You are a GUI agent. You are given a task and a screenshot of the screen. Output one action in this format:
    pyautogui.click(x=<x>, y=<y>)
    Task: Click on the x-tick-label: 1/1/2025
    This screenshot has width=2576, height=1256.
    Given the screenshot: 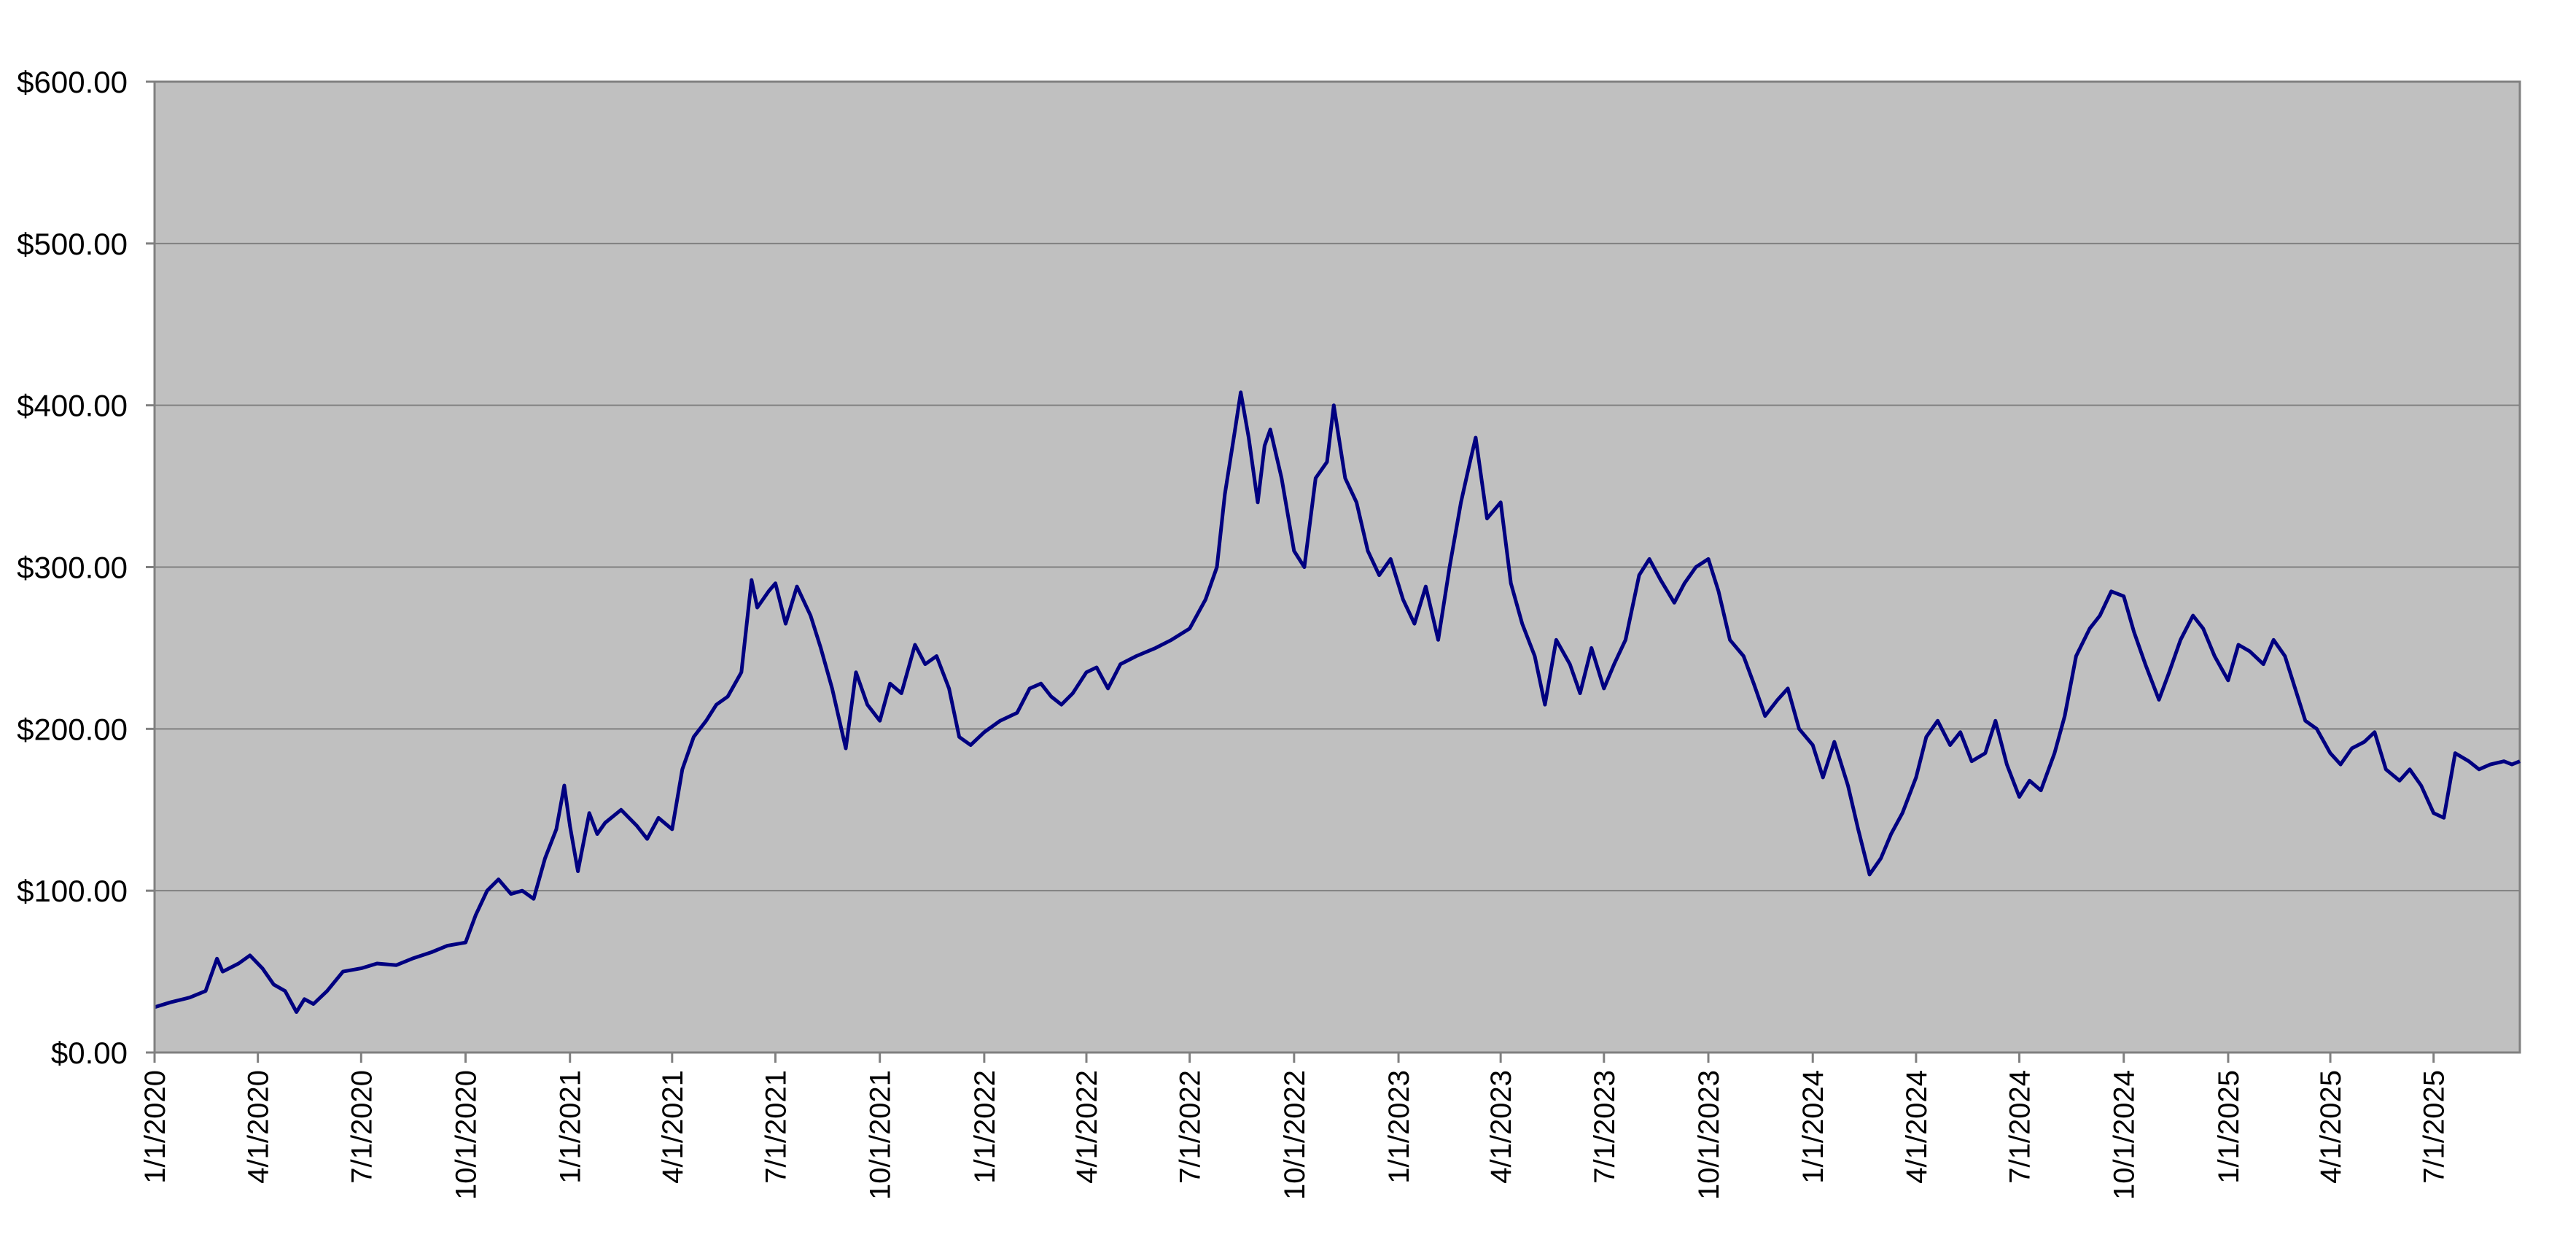 What is the action you would take?
    pyautogui.click(x=2229, y=1127)
    